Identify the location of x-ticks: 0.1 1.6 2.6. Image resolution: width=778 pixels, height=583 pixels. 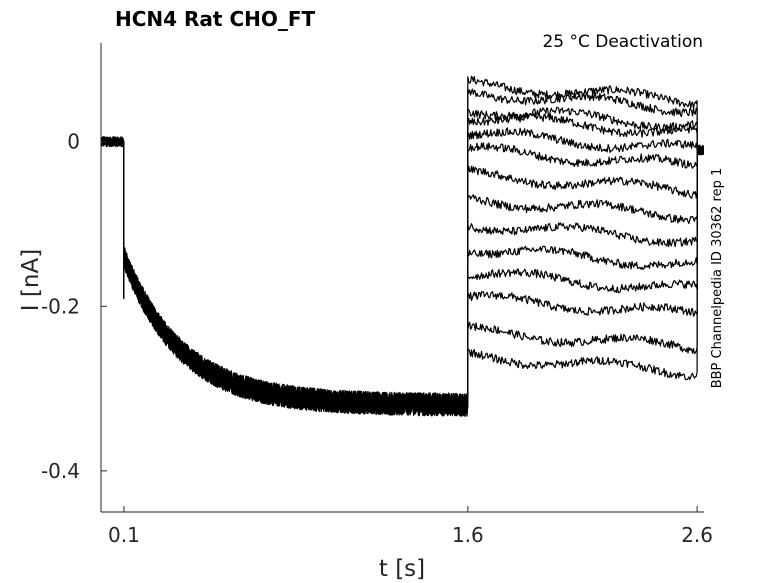
(410, 526).